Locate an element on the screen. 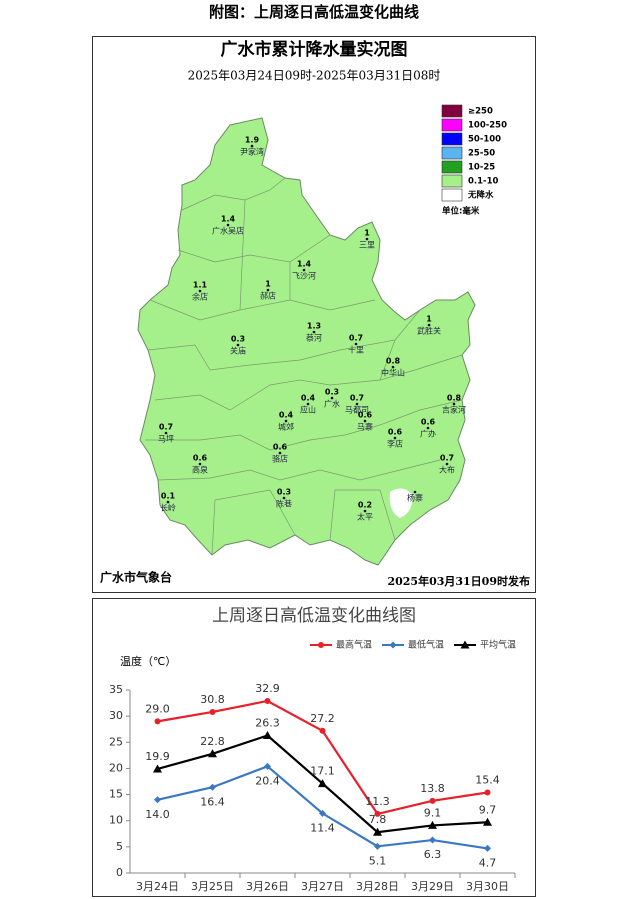  station-name: 广办 is located at coordinates (428, 434).